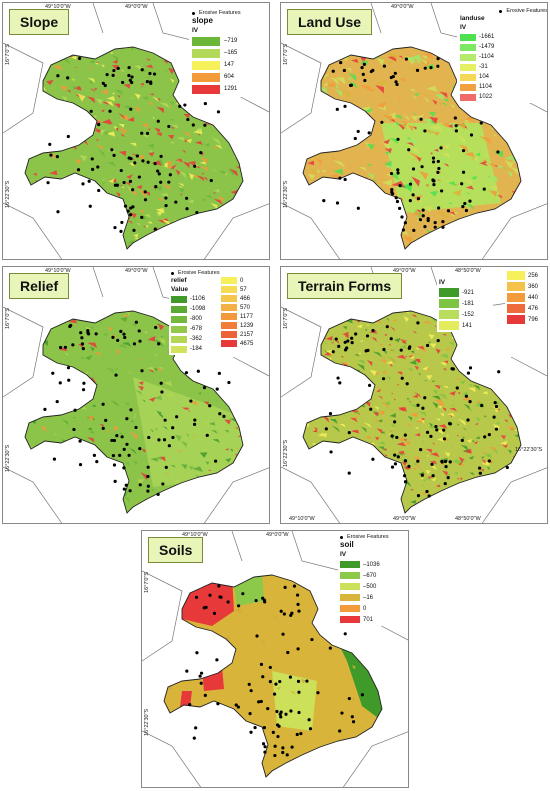  What do you see at coordinates (8, 318) in the screenshot?
I see `relief-coord-left-1: 16°7'0"S` at bounding box center [8, 318].